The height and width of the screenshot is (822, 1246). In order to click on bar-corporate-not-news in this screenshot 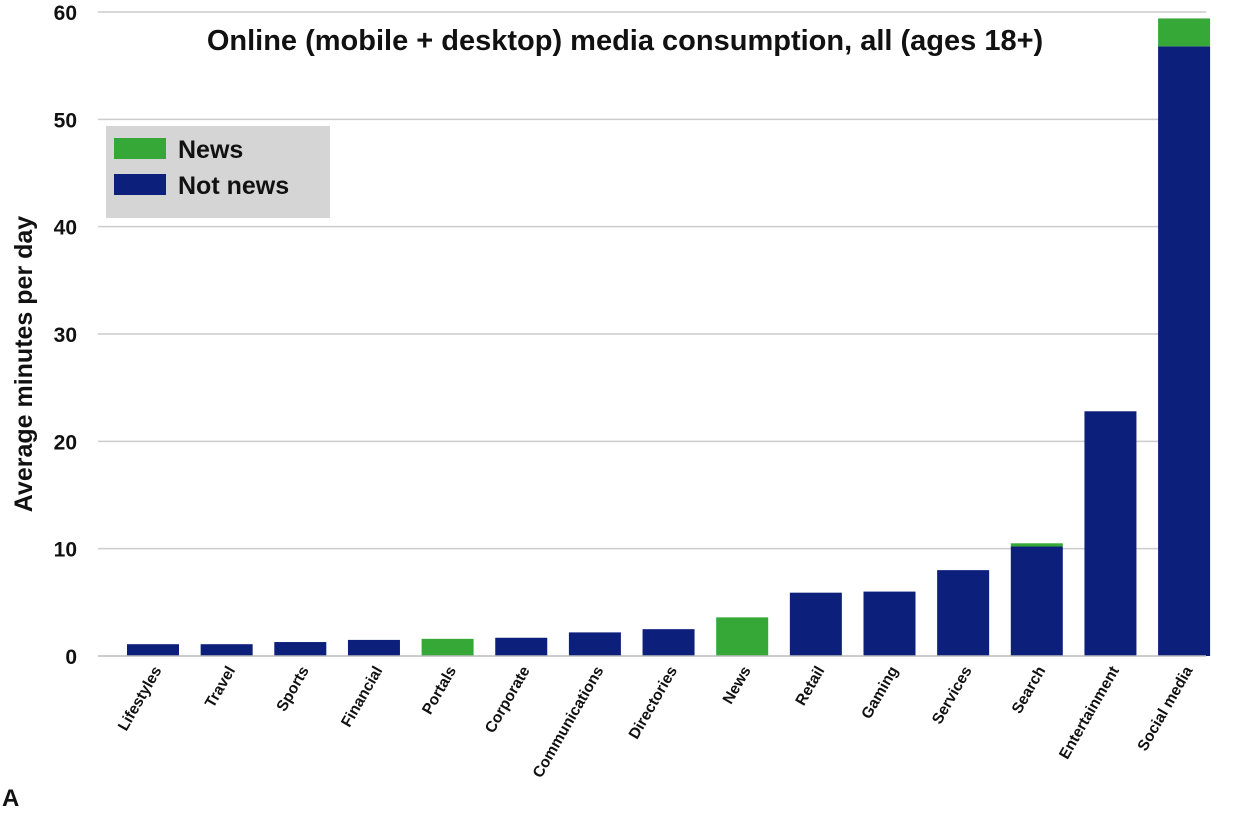, I will do `click(521, 646)`.